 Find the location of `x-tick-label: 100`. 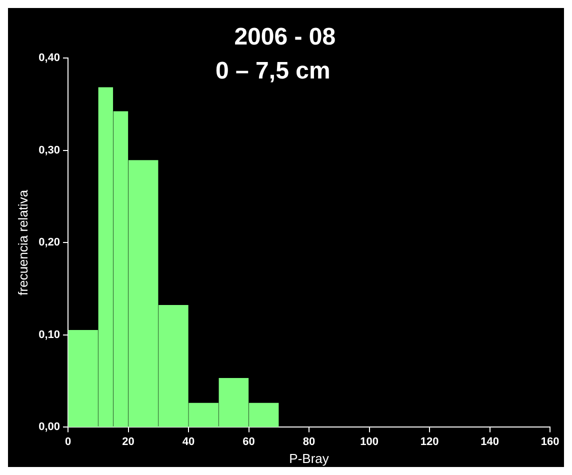

x-tick-label: 100 is located at coordinates (369, 442).